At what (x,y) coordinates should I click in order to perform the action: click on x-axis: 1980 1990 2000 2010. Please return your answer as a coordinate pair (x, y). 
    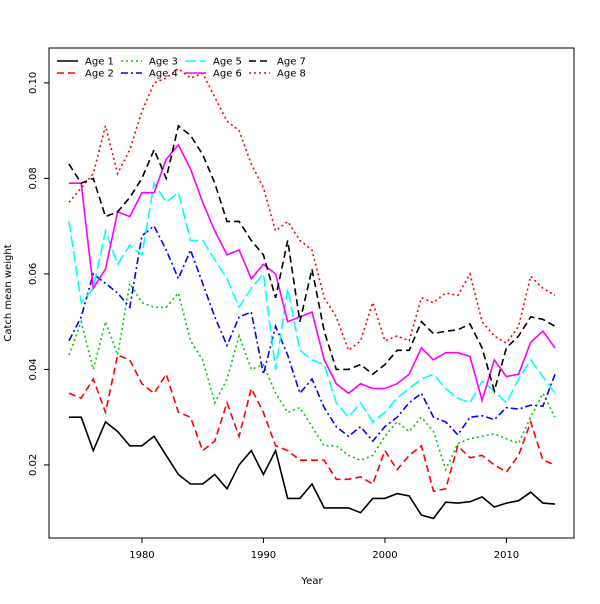
    Looking at the image, I should click on (324, 549).